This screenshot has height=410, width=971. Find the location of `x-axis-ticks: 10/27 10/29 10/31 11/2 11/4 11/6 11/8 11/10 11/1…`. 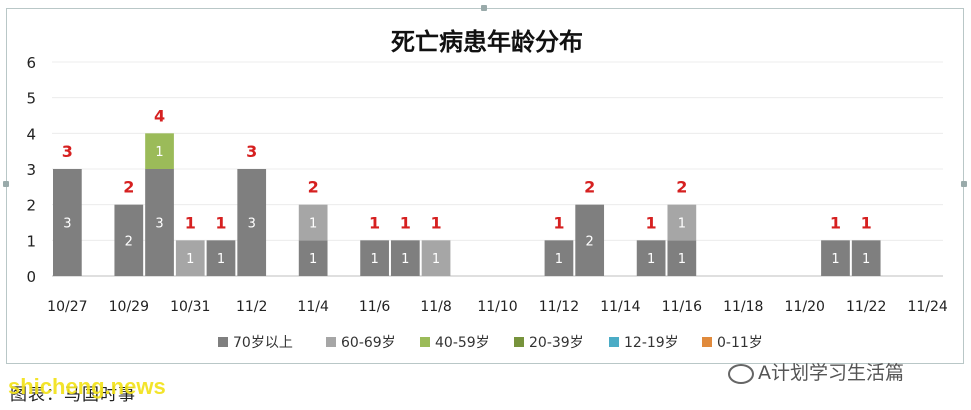

x-axis-ticks: 10/27 10/29 10/31 11/2 11/4 11/6 11/8 11/10 11/1… is located at coordinates (497, 307).